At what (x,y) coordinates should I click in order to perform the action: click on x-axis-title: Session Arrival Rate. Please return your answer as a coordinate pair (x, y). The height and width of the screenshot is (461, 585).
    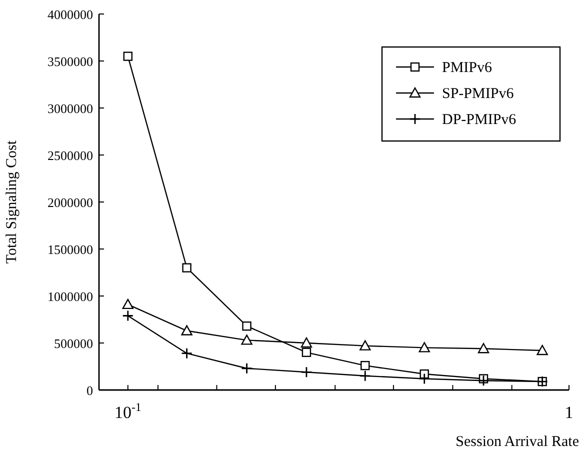
    Looking at the image, I should click on (518, 442).